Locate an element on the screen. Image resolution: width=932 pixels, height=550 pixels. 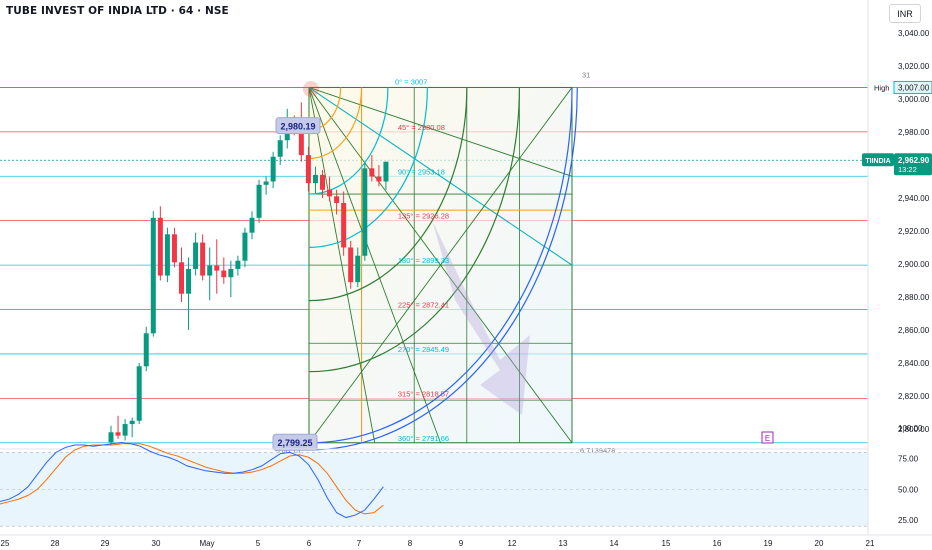
stochastic-oscillator is located at coordinates (434, 484).